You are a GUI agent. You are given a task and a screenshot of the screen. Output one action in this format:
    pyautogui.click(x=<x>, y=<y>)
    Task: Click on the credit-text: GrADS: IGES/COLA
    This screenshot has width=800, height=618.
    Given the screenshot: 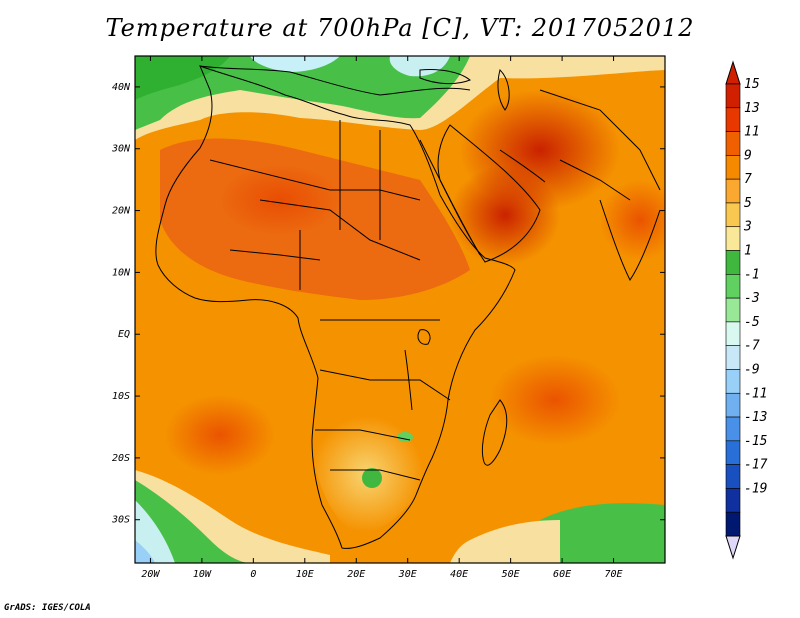 What is the action you would take?
    pyautogui.click(x=47, y=608)
    